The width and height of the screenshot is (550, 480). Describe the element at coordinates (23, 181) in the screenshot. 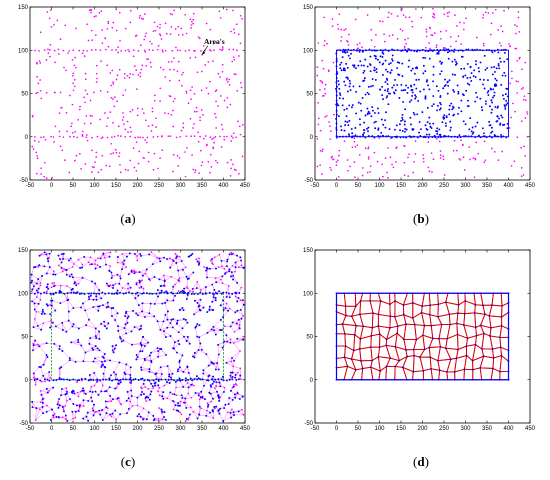

I see `y-tick-label: -50` at that location.